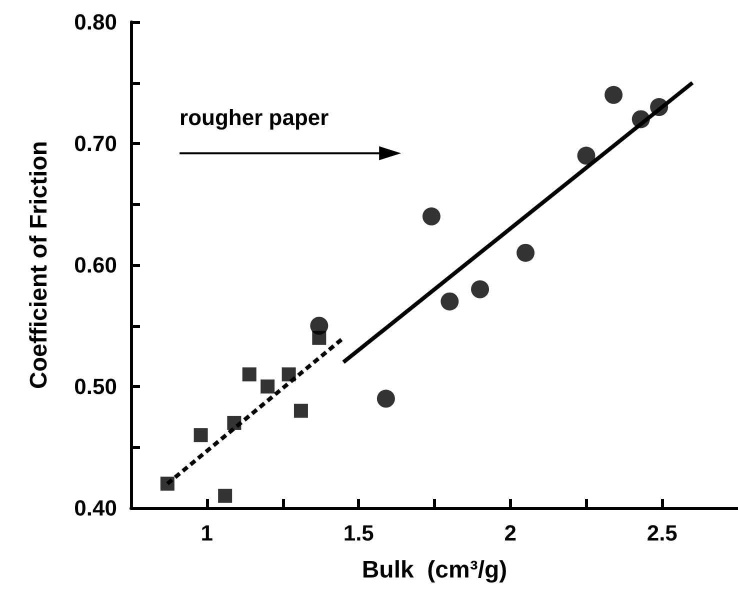 This screenshot has width=738, height=599. Describe the element at coordinates (95, 22) in the screenshot. I see `y-tick-label: 0.80` at that location.